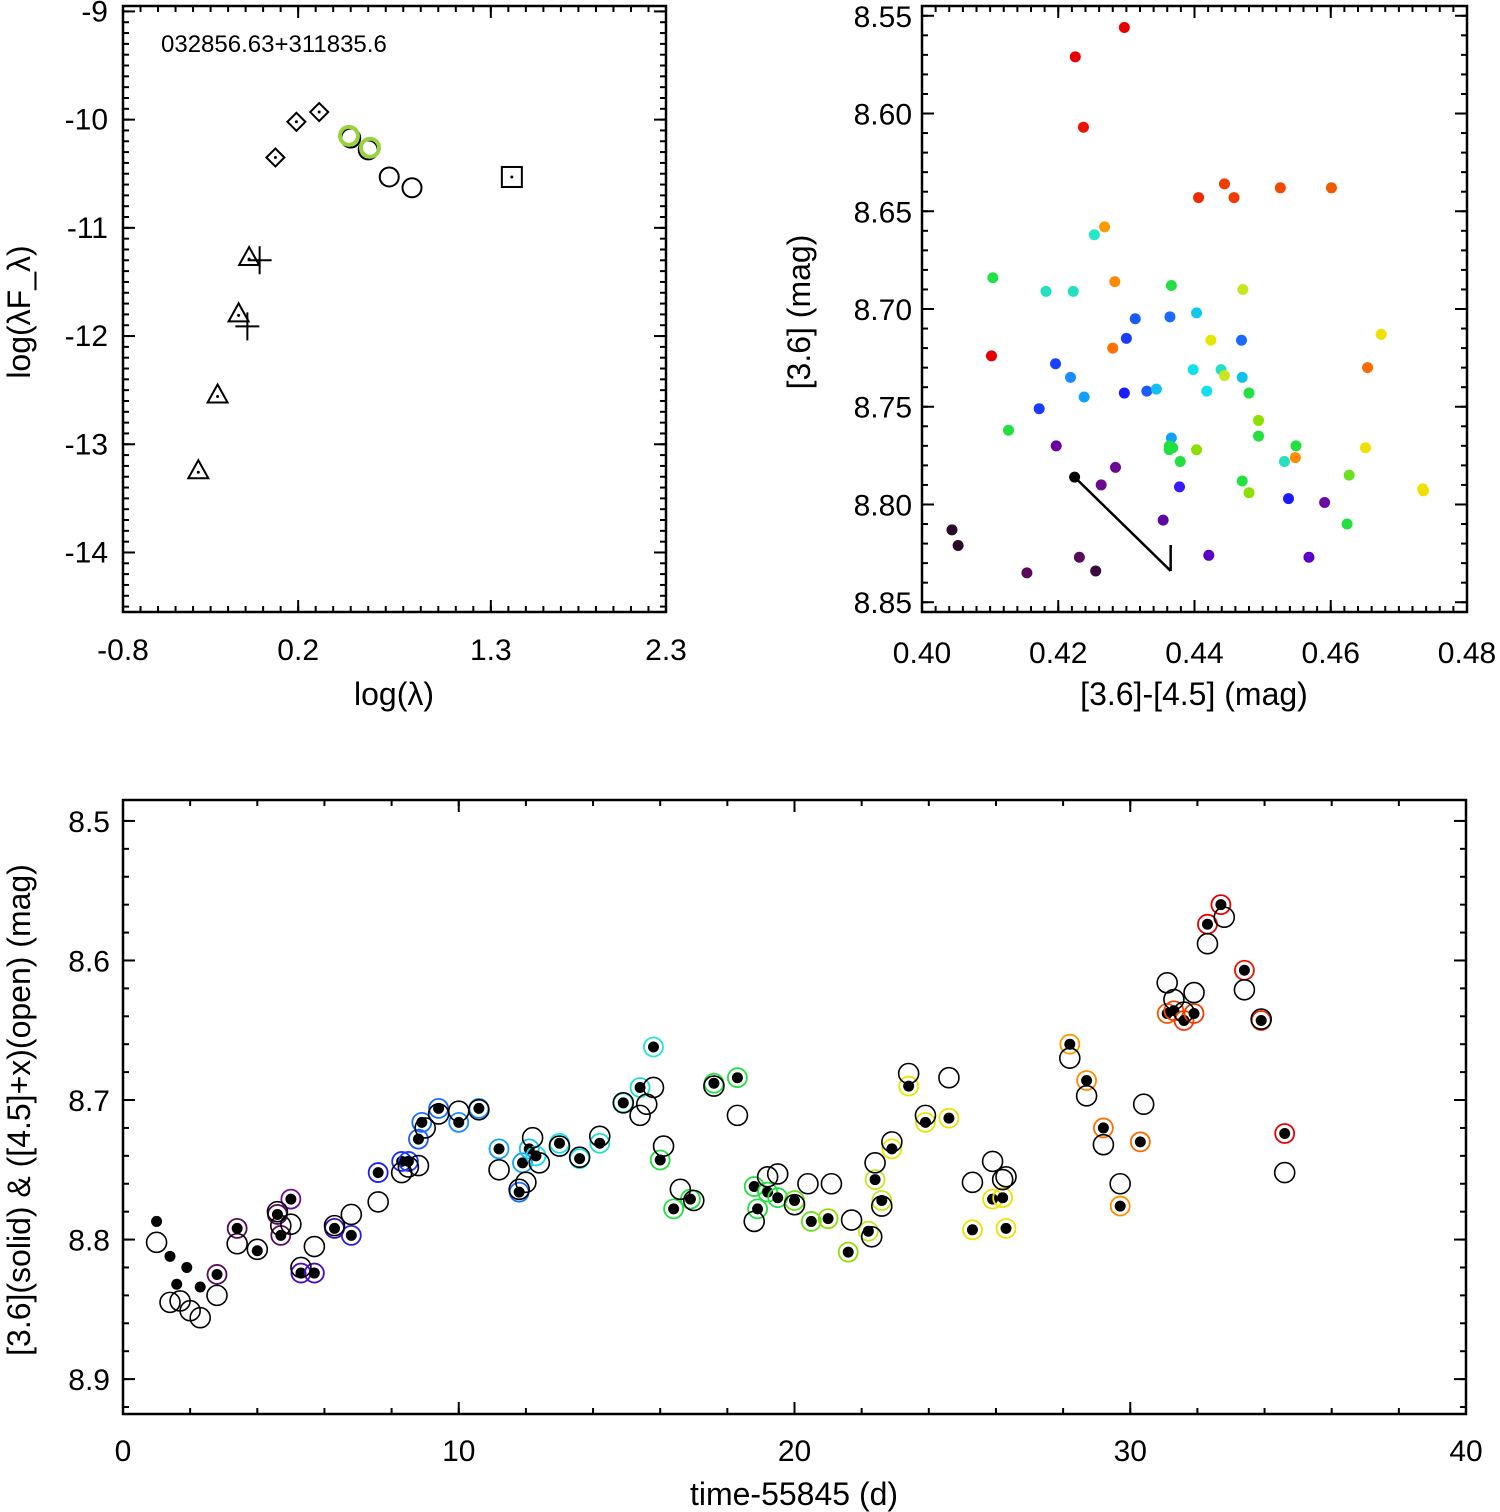 The width and height of the screenshot is (1500, 1512). What do you see at coordinates (883, 115) in the screenshot?
I see `cmd-y-tick-label: 8.60` at bounding box center [883, 115].